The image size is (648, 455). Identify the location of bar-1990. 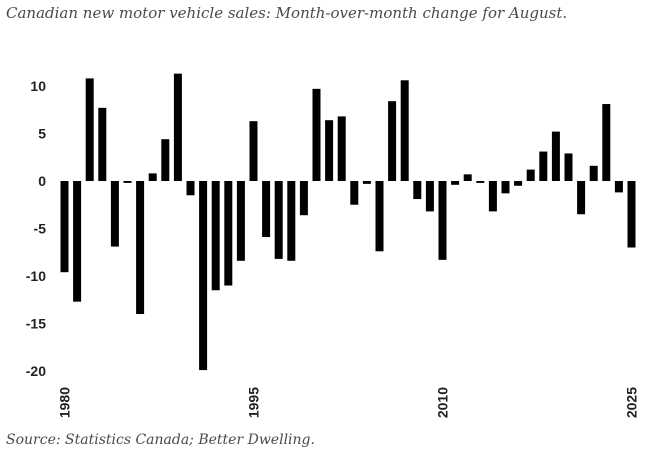
(190, 188).